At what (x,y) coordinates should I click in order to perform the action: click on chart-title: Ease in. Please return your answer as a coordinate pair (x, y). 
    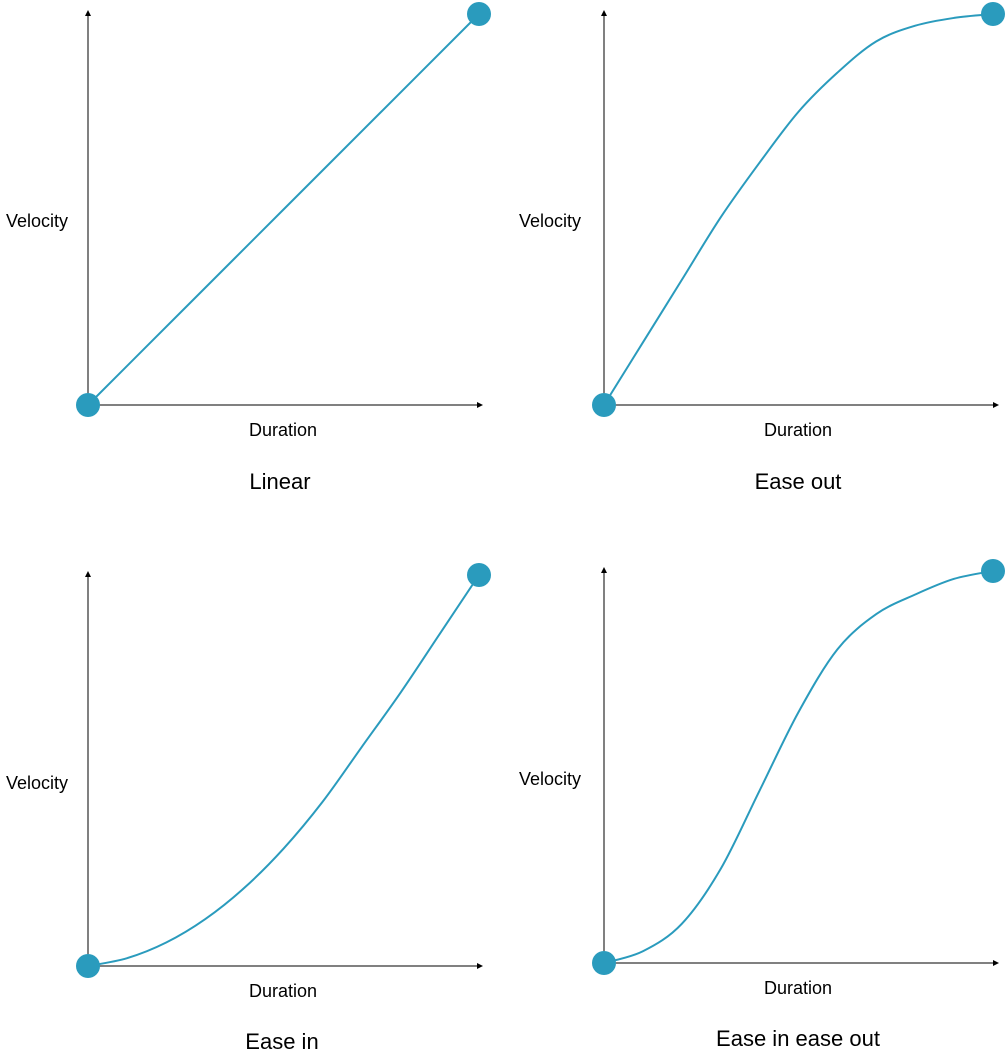
    Looking at the image, I should click on (281, 1041).